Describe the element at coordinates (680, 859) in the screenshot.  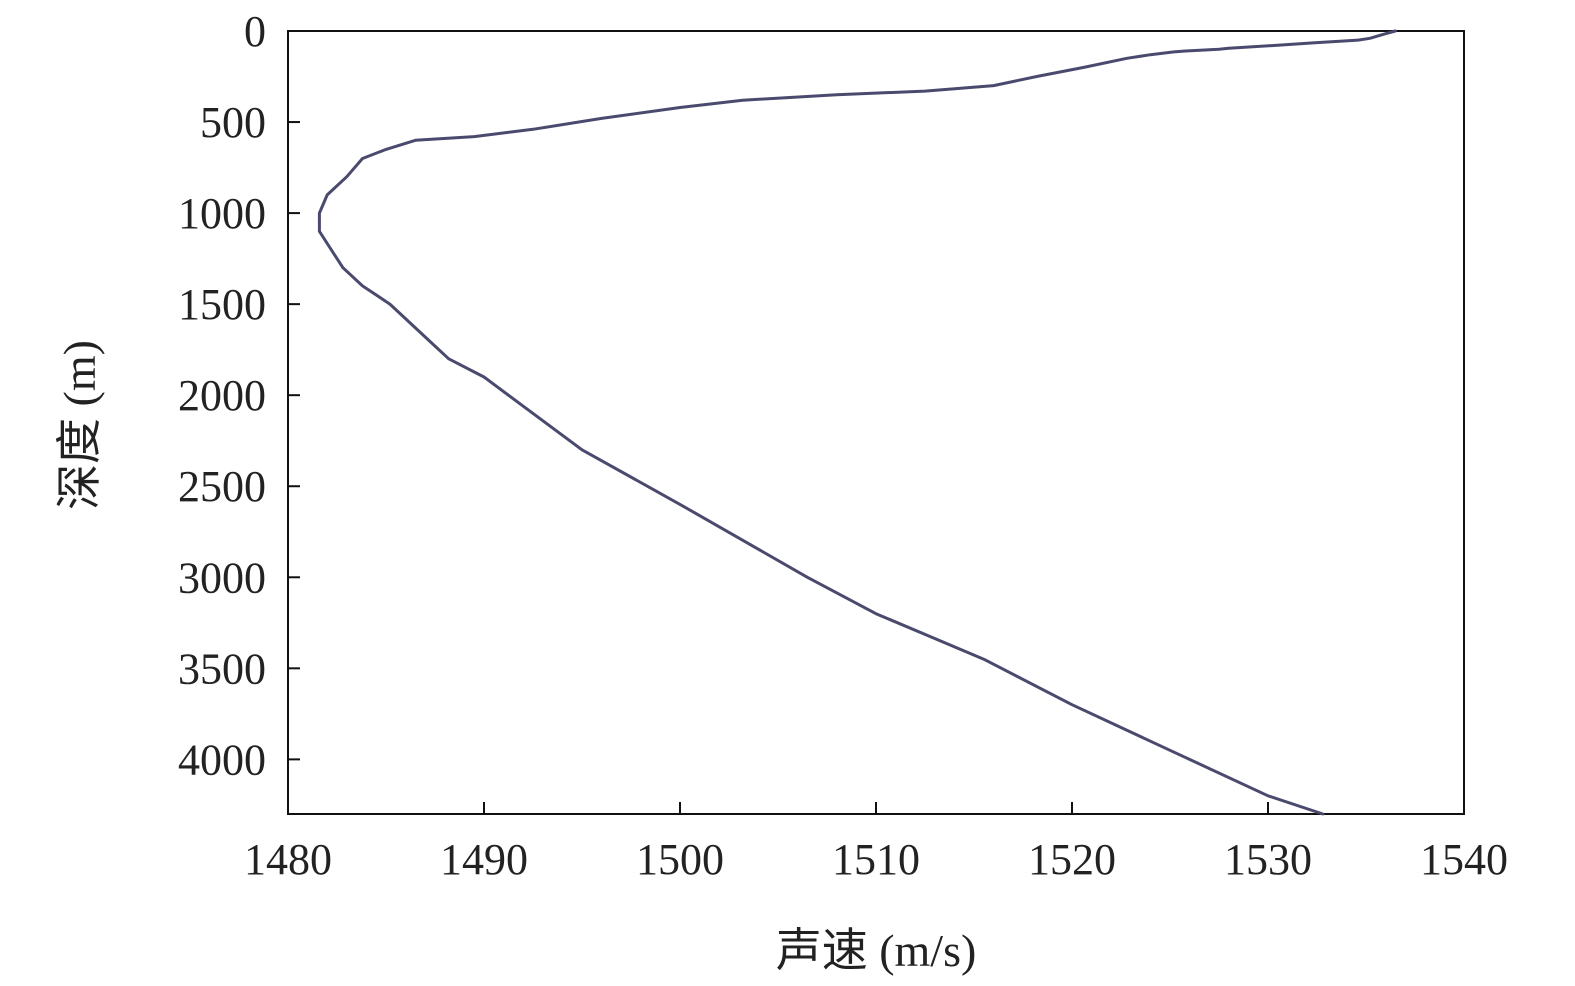
I see `x-tick-label: 1500` at that location.